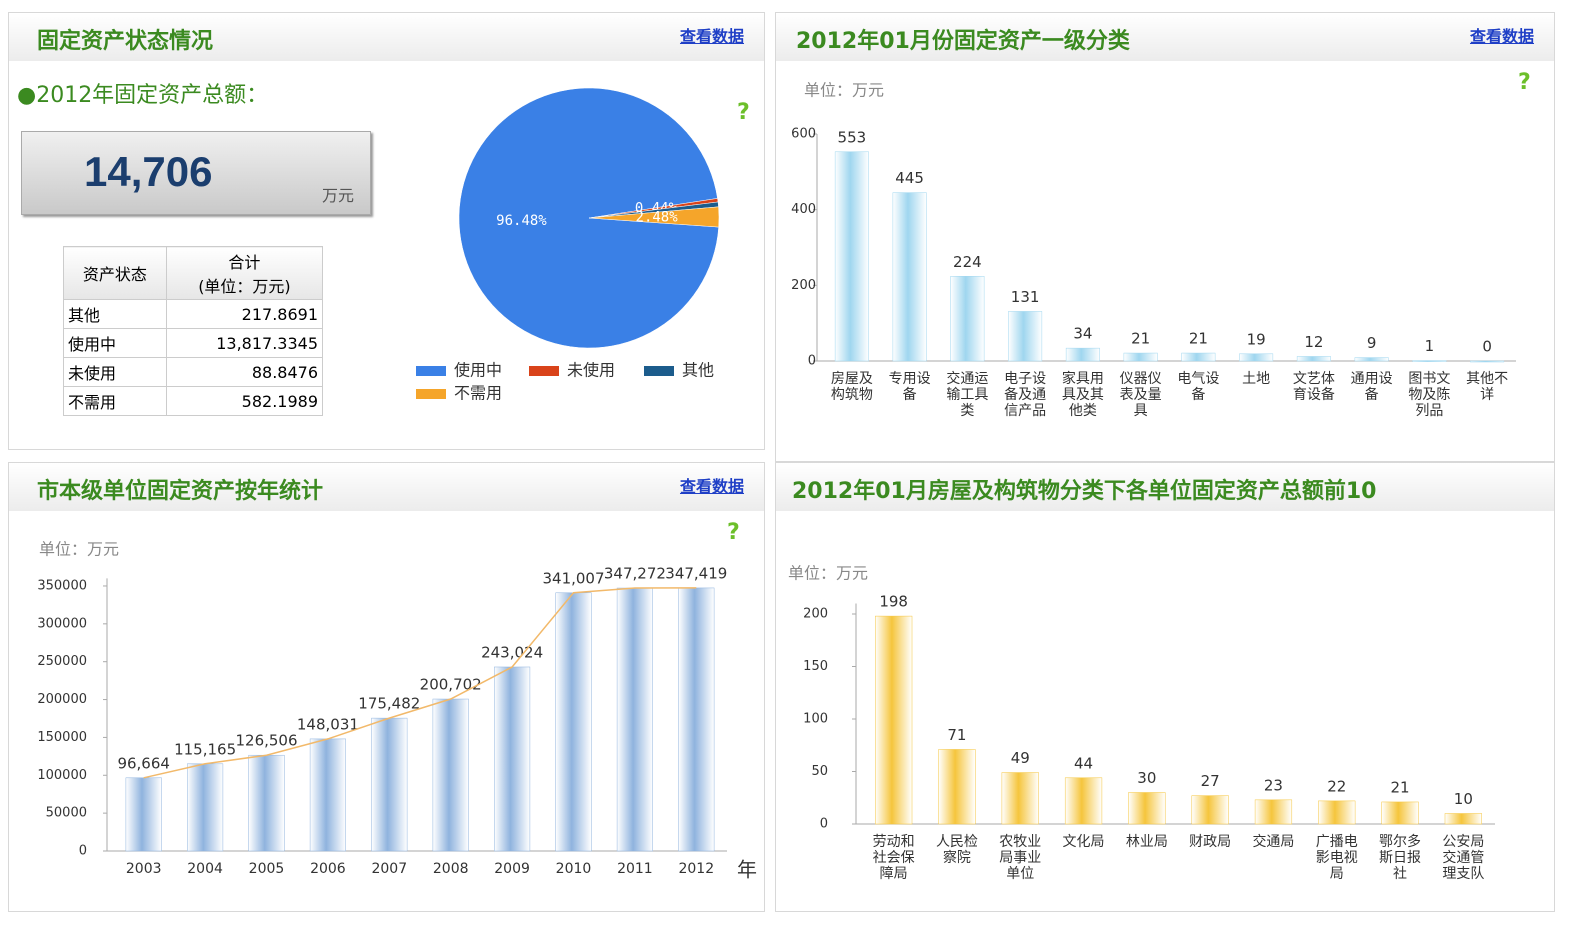  What do you see at coordinates (657, 217) in the screenshot?
I see `pie-label: 2.48%` at bounding box center [657, 217].